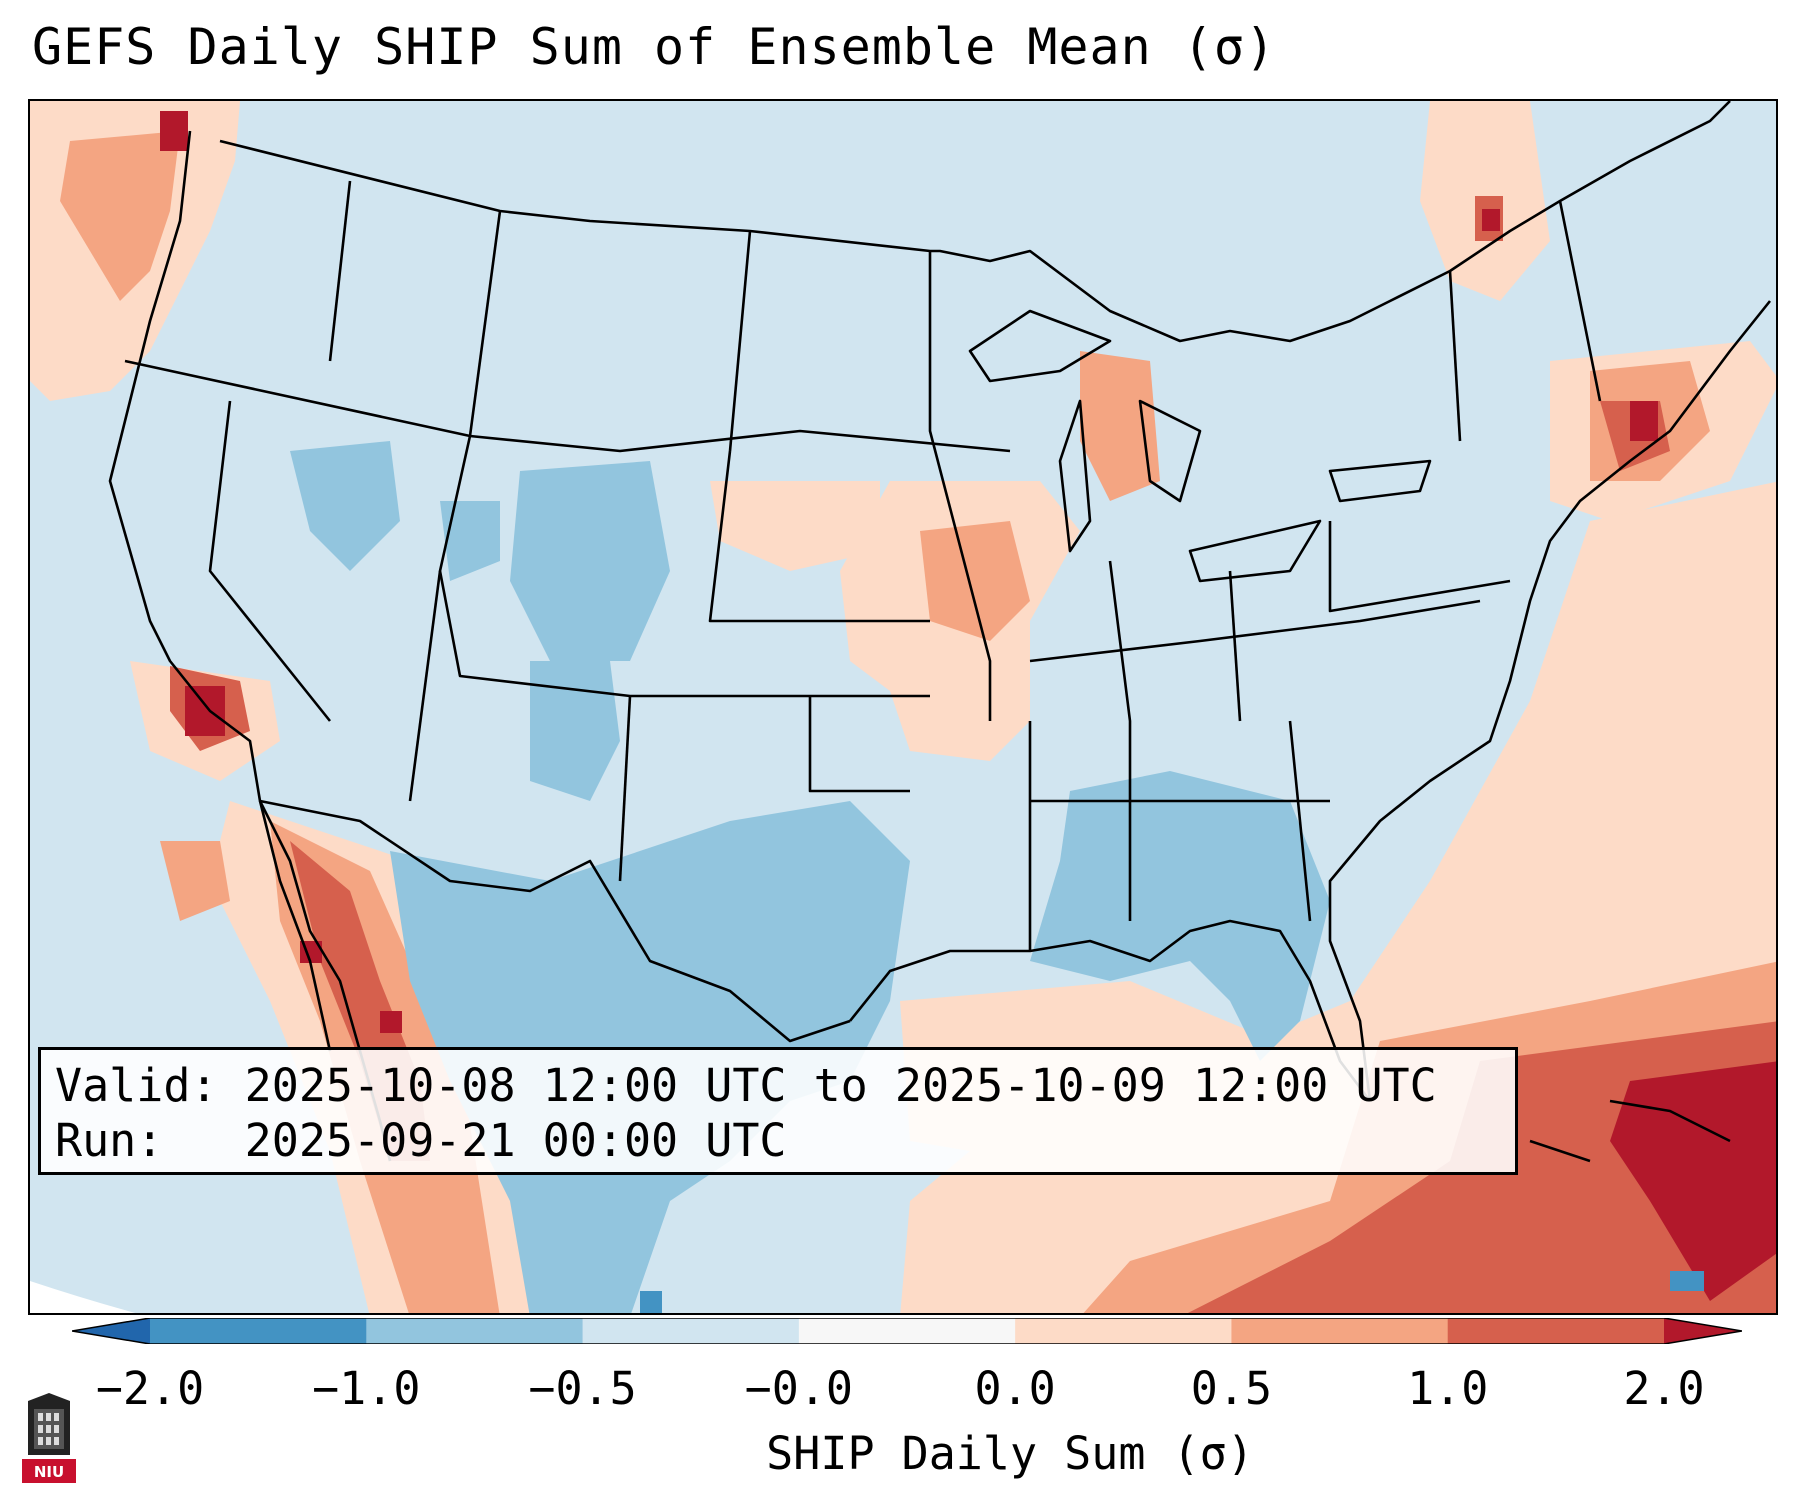 The image size is (1803, 1506). I want to click on colorbar-tick-label: 0.5, so click(1231, 1388).